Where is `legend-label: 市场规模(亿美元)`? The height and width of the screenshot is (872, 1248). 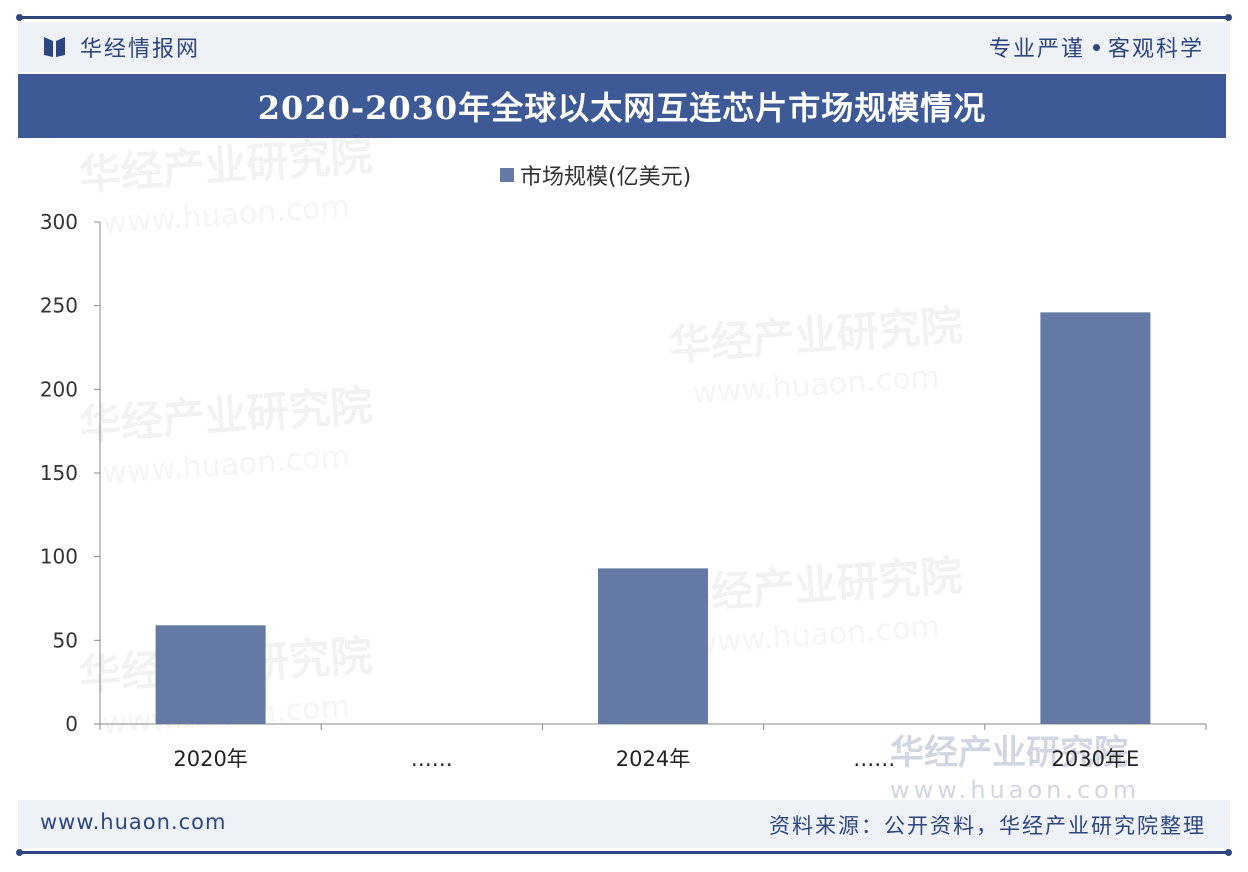 legend-label: 市场规模(亿美元) is located at coordinates (605, 177).